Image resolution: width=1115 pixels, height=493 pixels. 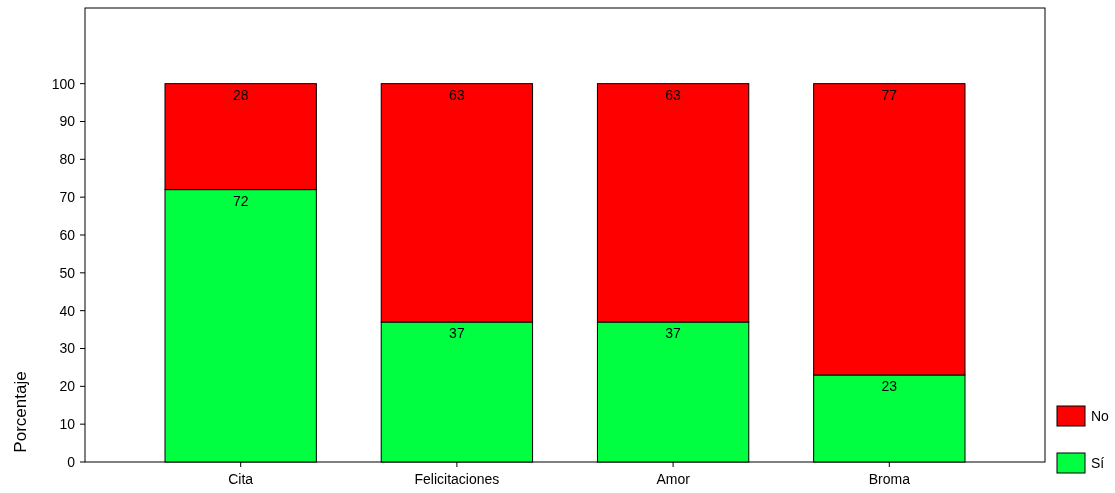 What do you see at coordinates (240, 200) in the screenshot?
I see `data-label: 72` at bounding box center [240, 200].